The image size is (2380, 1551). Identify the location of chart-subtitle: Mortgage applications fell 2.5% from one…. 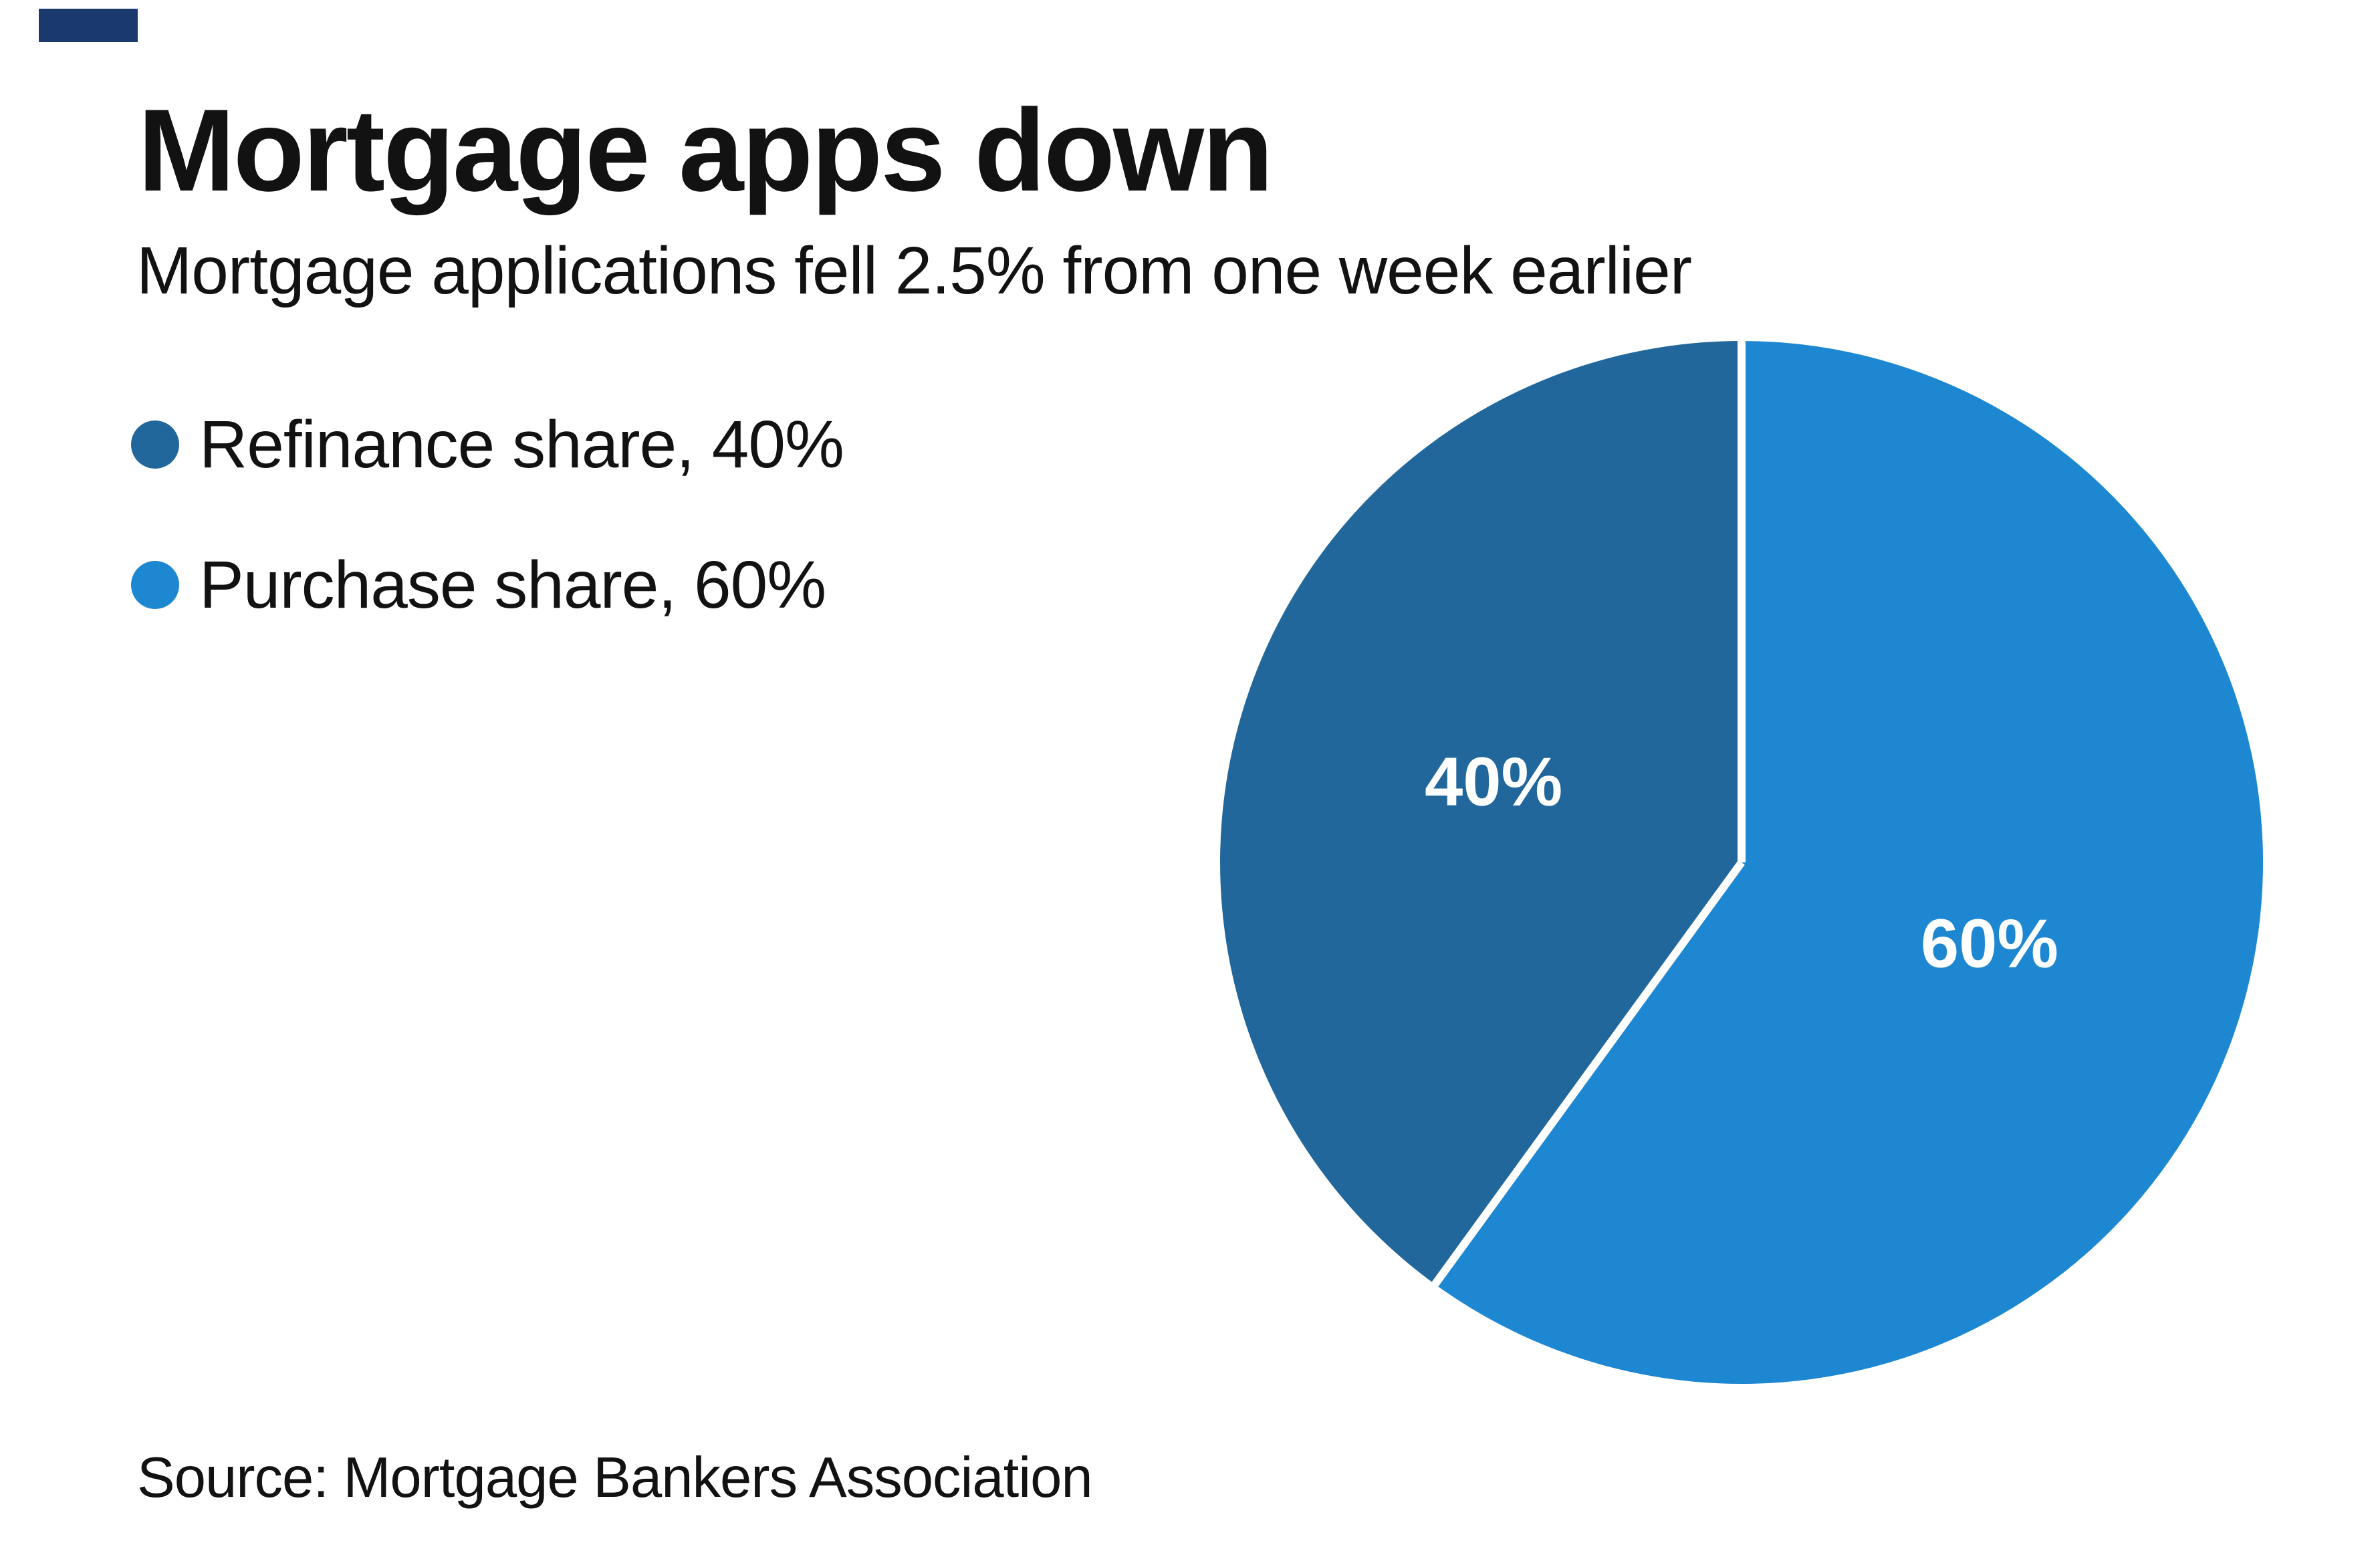
(914, 270).